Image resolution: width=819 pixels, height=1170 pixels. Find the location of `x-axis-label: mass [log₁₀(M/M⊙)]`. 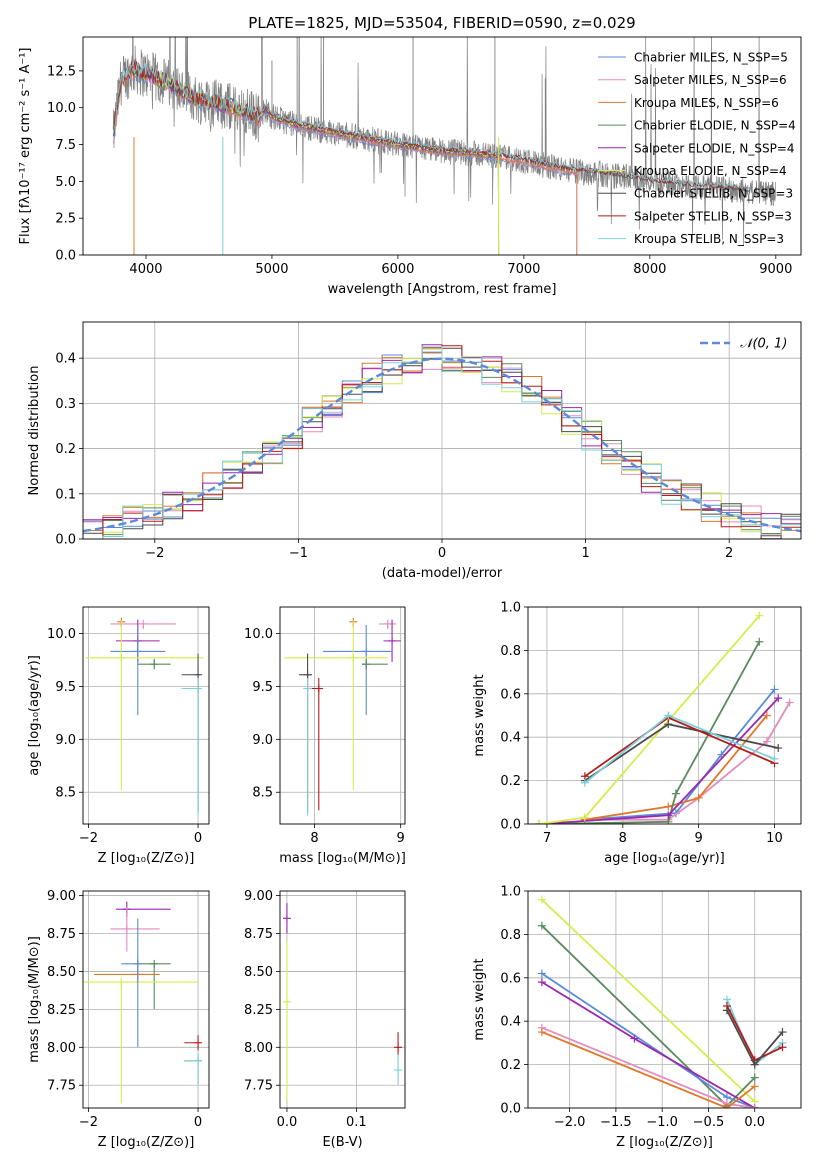

x-axis-label: mass [log₁₀(M/M⊙)] is located at coordinates (342, 858).